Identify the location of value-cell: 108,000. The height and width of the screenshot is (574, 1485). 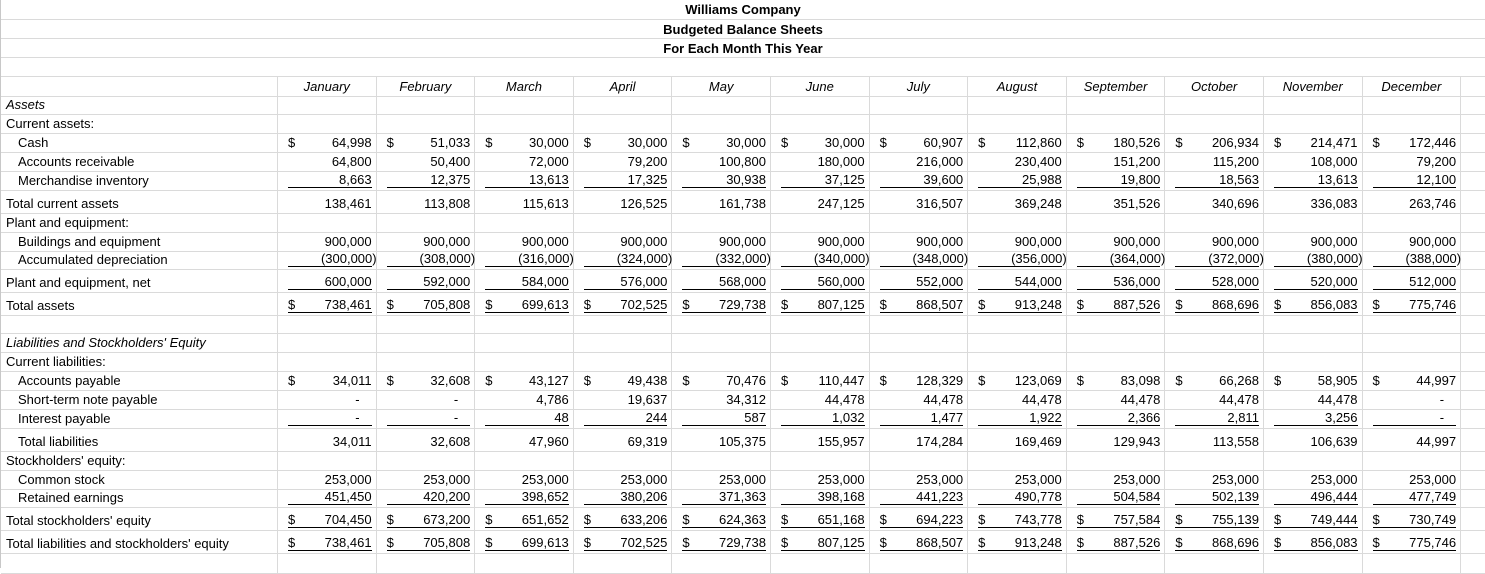
(1313, 162).